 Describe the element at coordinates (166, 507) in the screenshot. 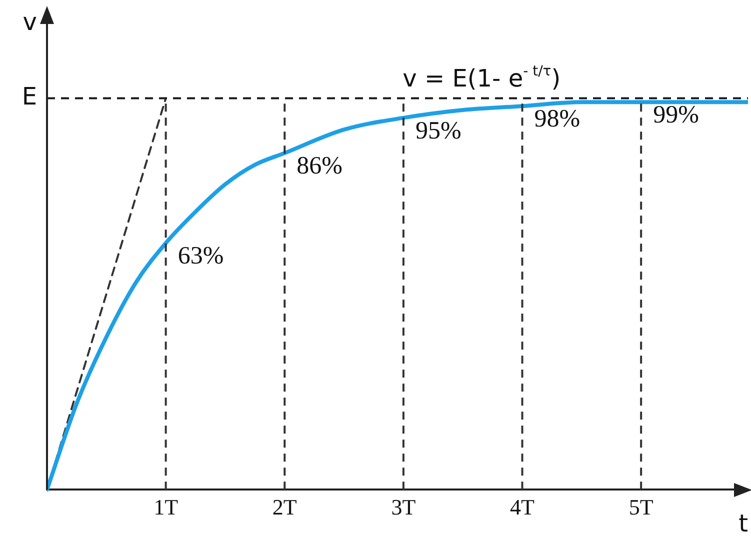

I see `x-tick-label: 1T` at that location.